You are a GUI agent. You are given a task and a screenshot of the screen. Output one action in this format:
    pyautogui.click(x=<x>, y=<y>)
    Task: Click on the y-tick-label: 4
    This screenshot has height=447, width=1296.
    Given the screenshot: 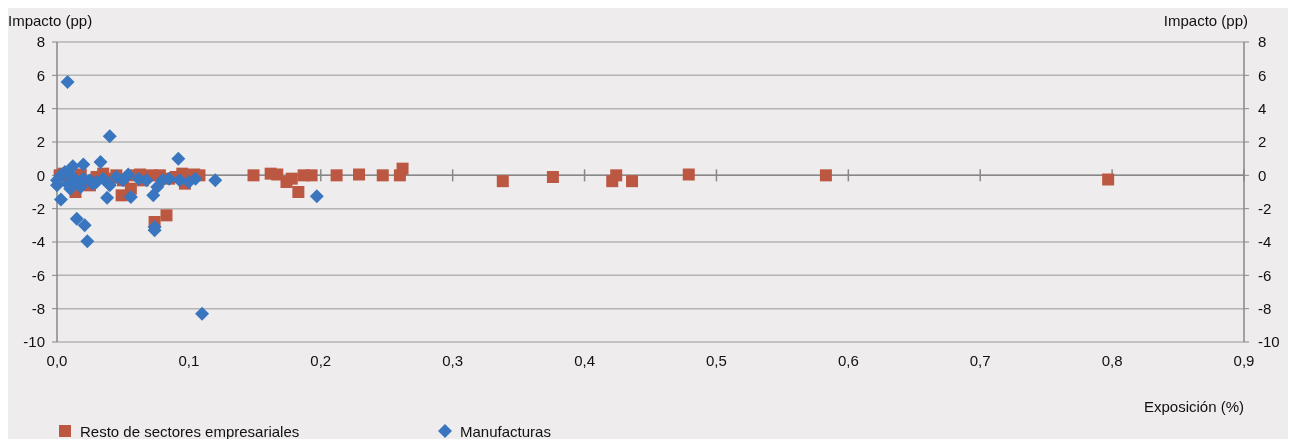 What is the action you would take?
    pyautogui.click(x=40, y=108)
    